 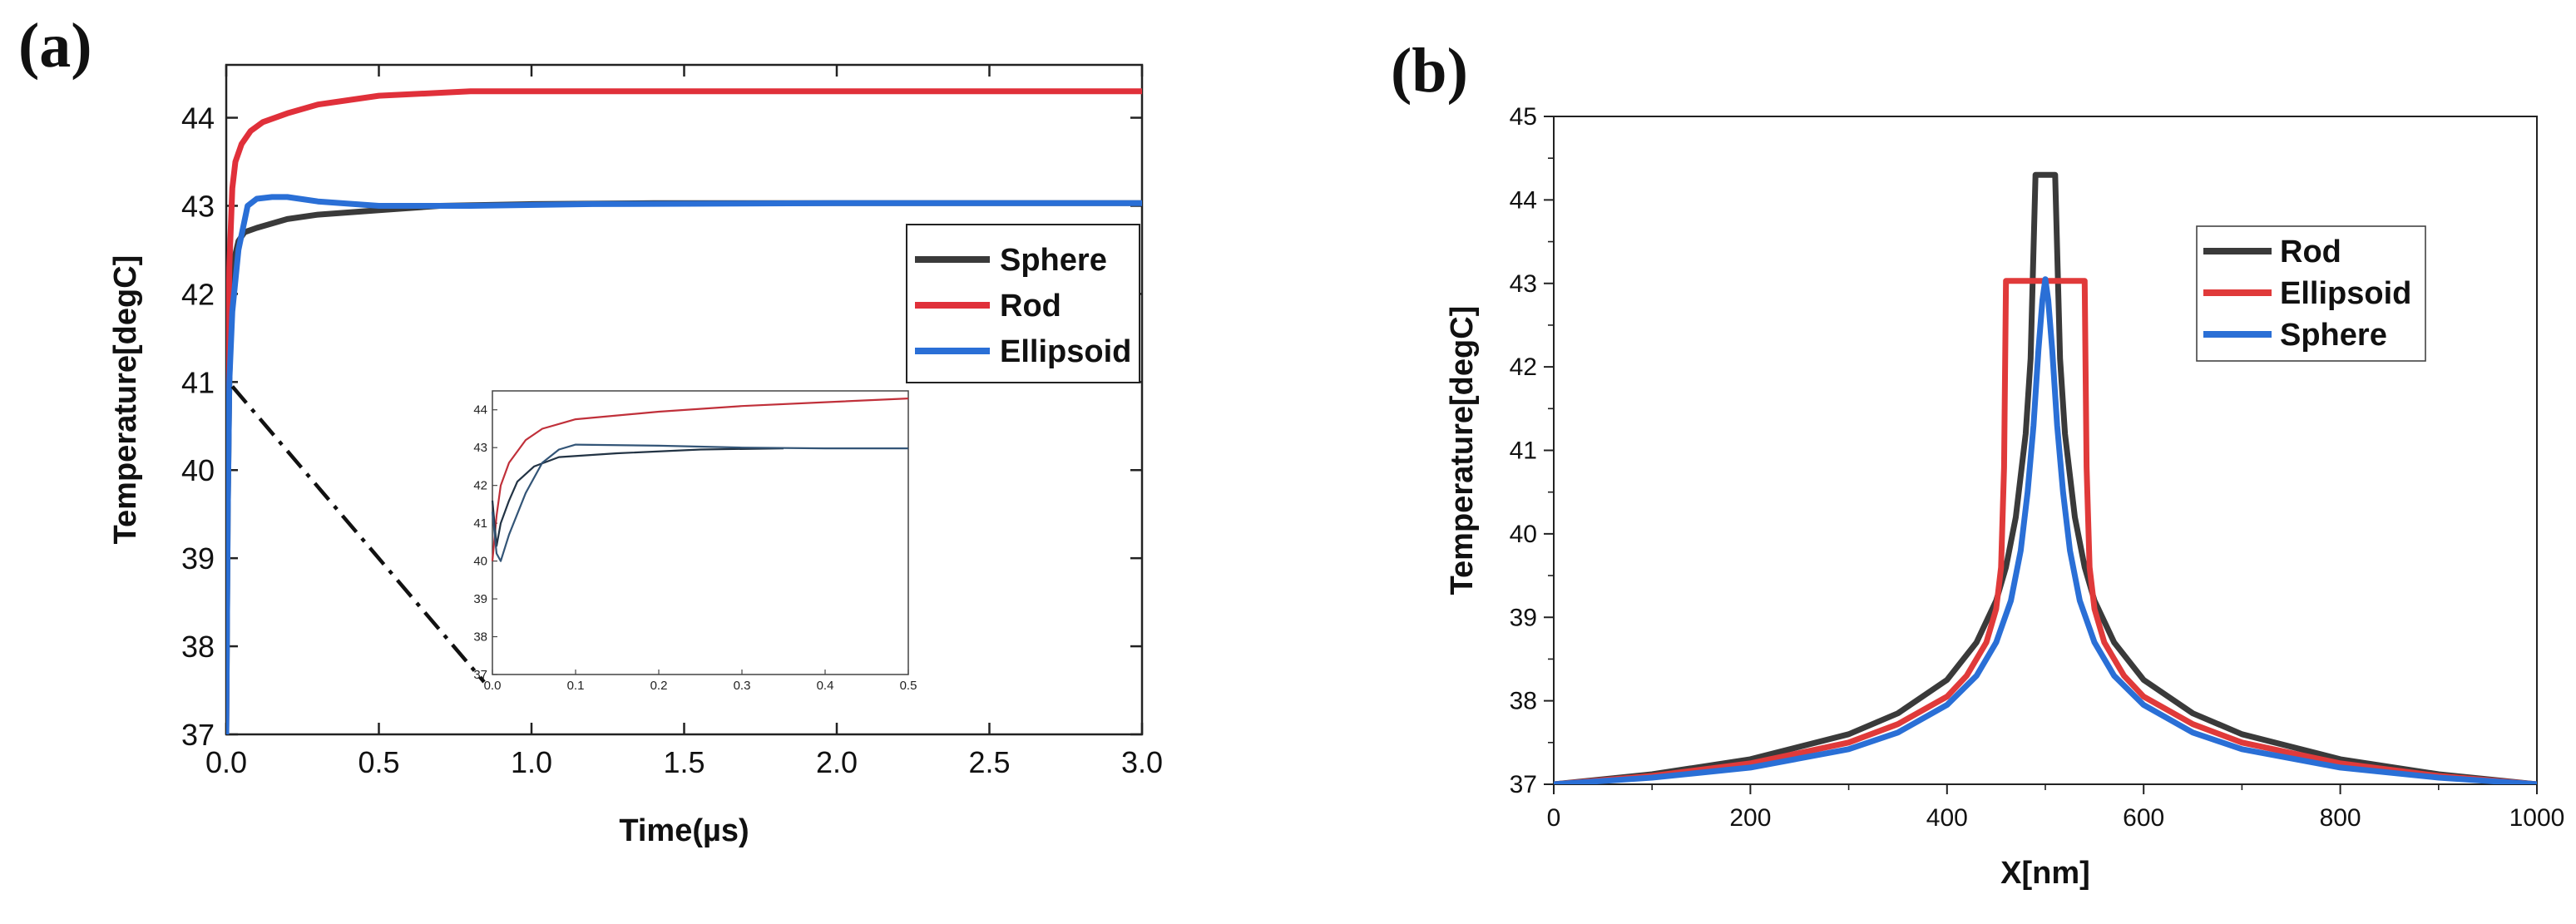 What do you see at coordinates (825, 686) in the screenshot?
I see `inset-x-tick-label: 0.4` at bounding box center [825, 686].